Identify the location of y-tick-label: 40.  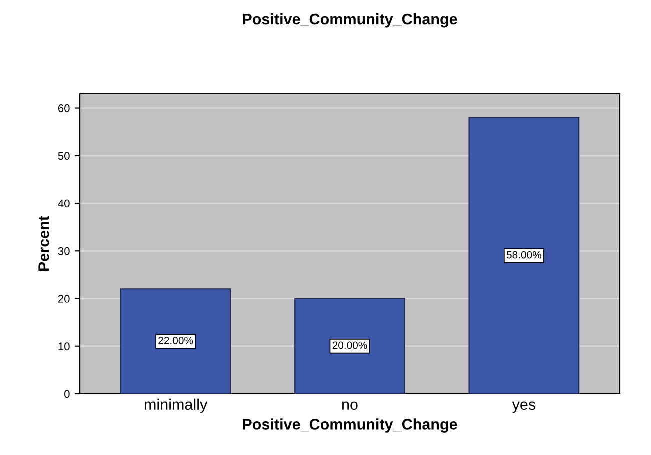
(64, 204).